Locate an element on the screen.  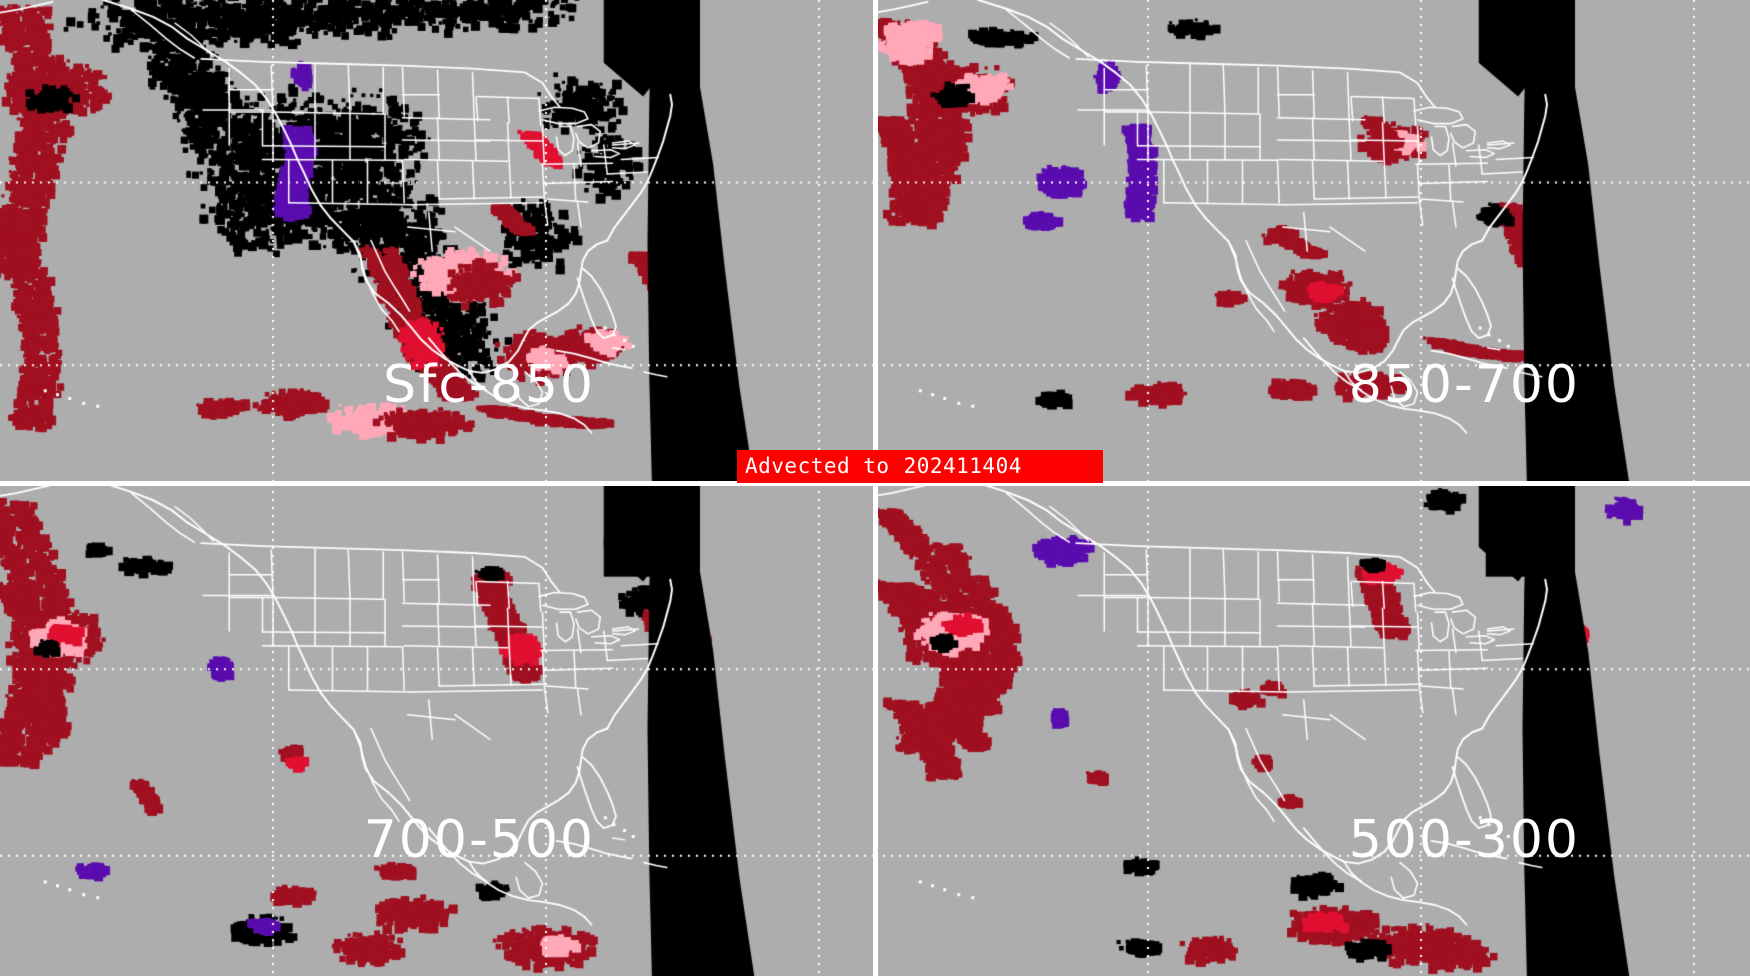
advected-banner: Advected to 202411404 is located at coordinates (920, 466).